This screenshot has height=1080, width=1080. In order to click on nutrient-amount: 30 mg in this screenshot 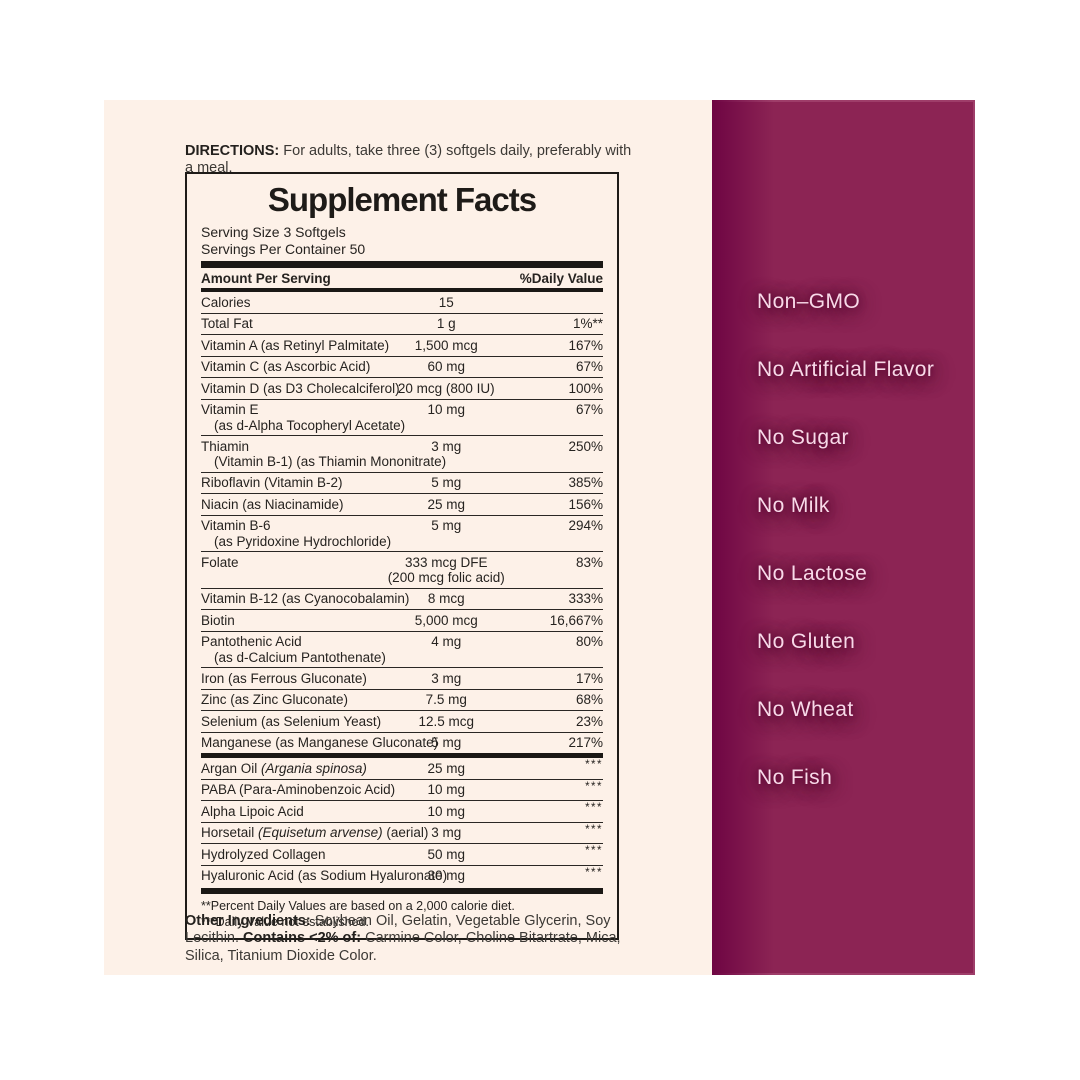, I will do `click(446, 875)`.